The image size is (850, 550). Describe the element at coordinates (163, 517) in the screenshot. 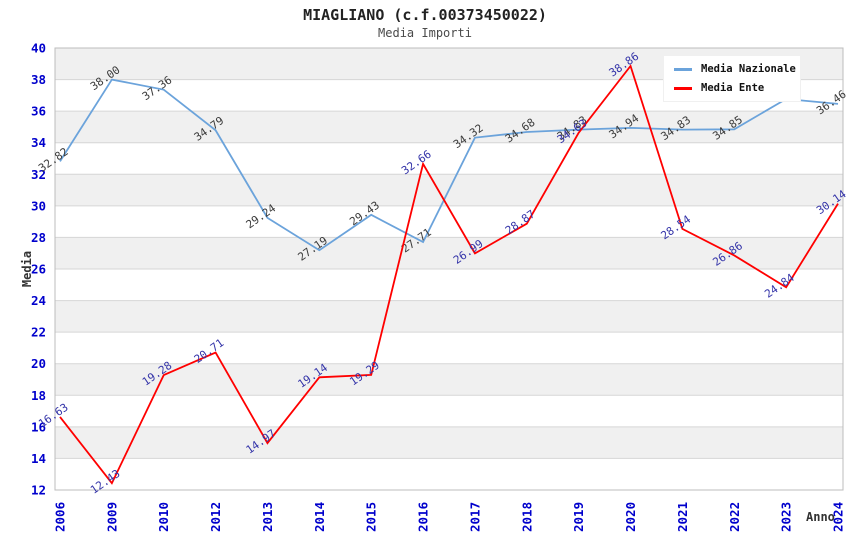

I see `x-tick-label: 2010` at that location.